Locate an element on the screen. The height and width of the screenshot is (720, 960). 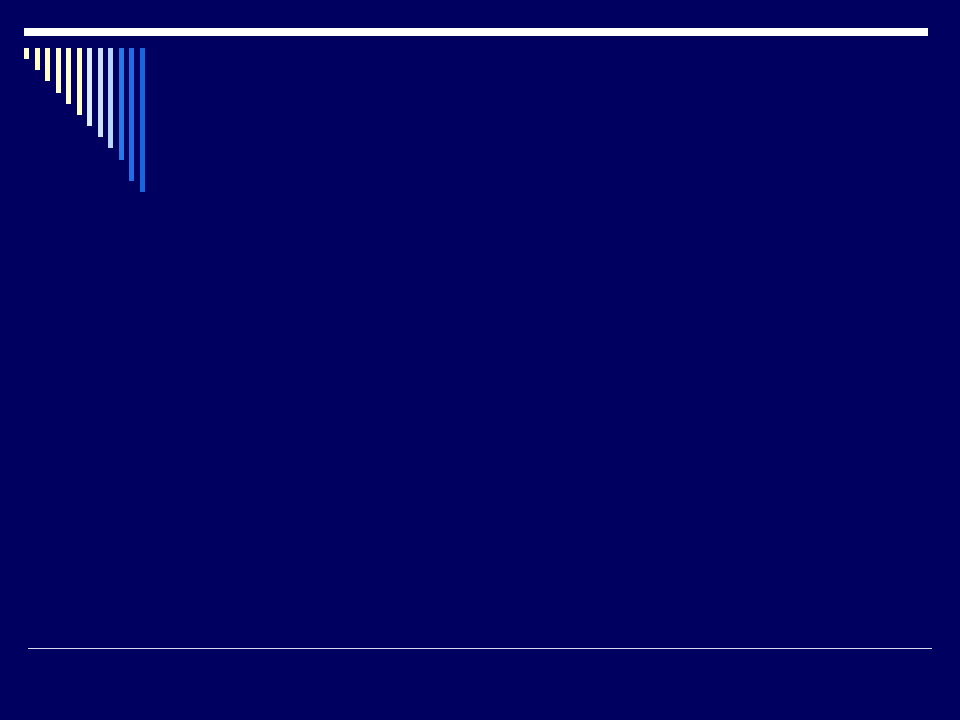
top-decorative-bar is located at coordinates (476, 32).